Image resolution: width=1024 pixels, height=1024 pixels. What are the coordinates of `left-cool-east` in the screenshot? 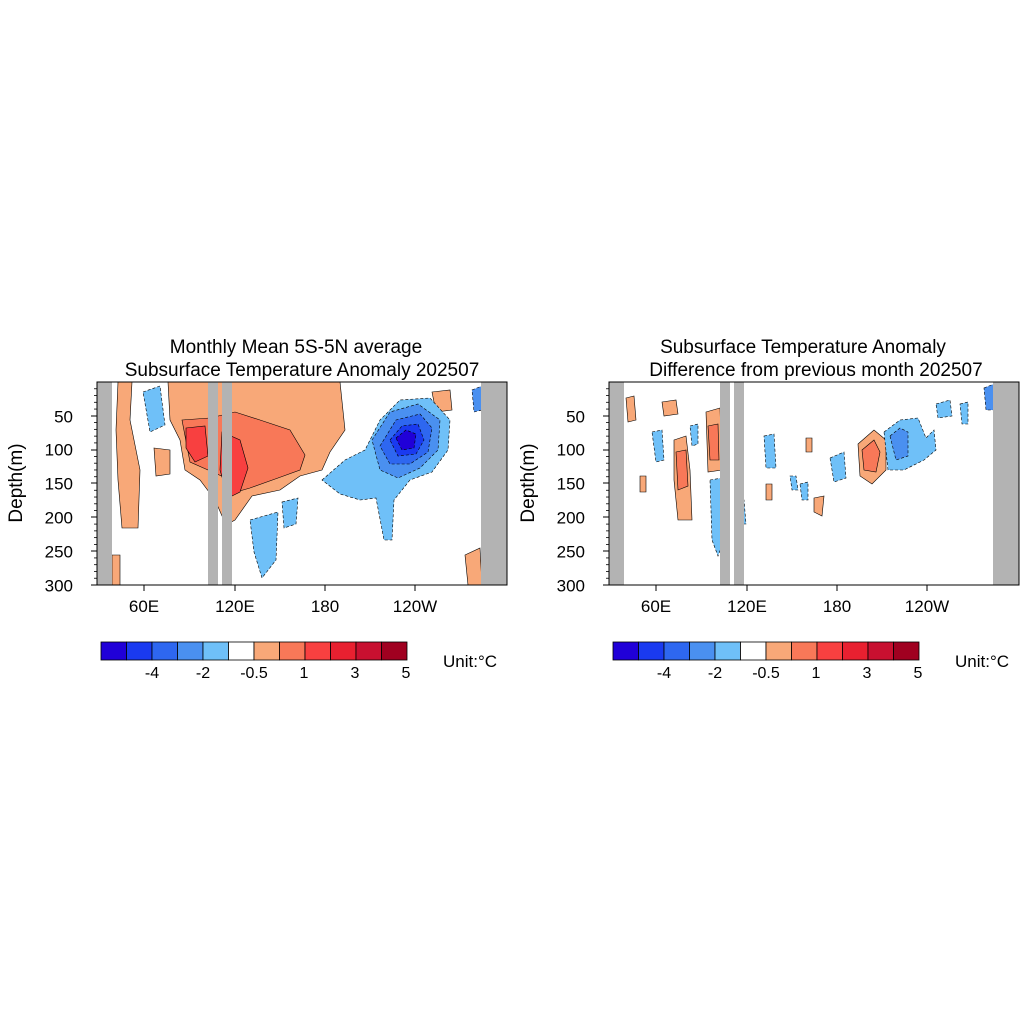 It's located at (477, 399).